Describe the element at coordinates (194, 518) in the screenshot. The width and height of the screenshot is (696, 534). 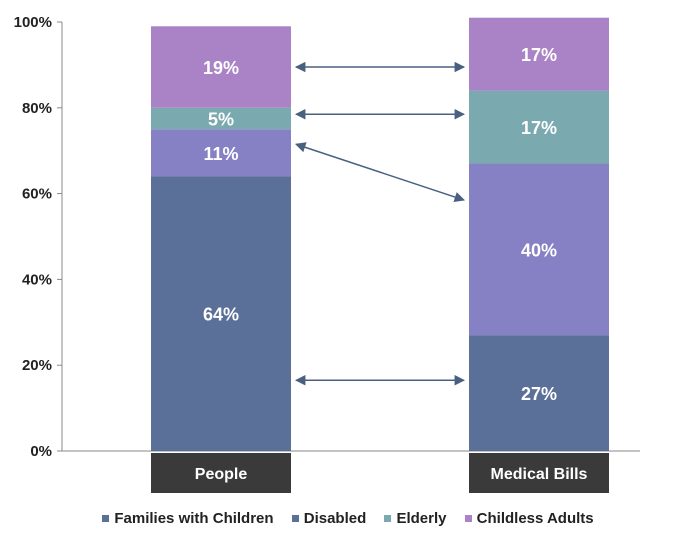
I see `legend-label: Families with Children` at that location.